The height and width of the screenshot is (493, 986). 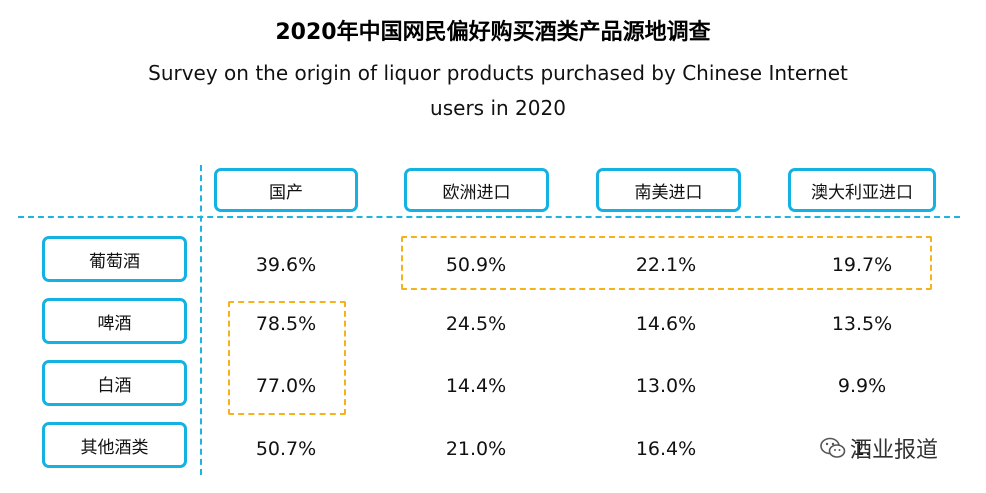 What do you see at coordinates (666, 449) in the screenshot?
I see `table-cell: 16.4%` at bounding box center [666, 449].